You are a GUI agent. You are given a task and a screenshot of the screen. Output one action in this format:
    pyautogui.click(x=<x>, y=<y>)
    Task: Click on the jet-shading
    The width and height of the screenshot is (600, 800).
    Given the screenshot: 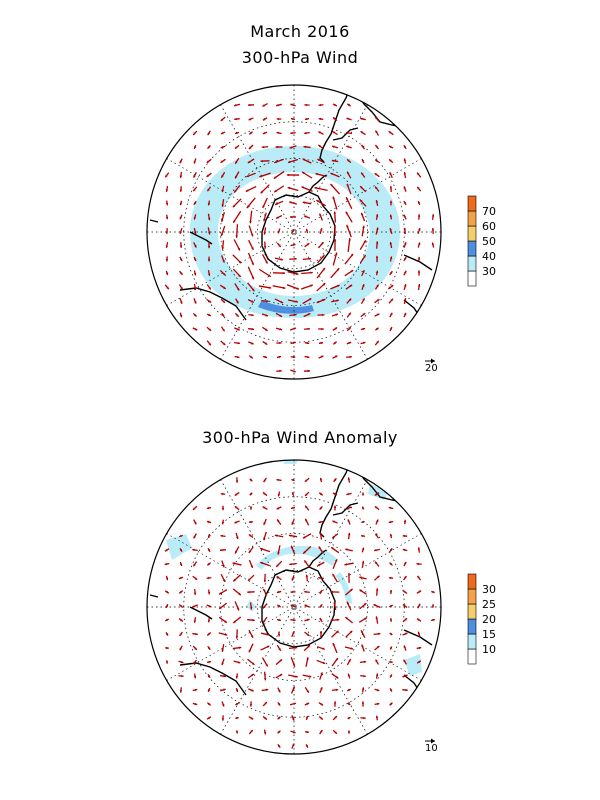 What is the action you would take?
    pyautogui.click(x=295, y=232)
    